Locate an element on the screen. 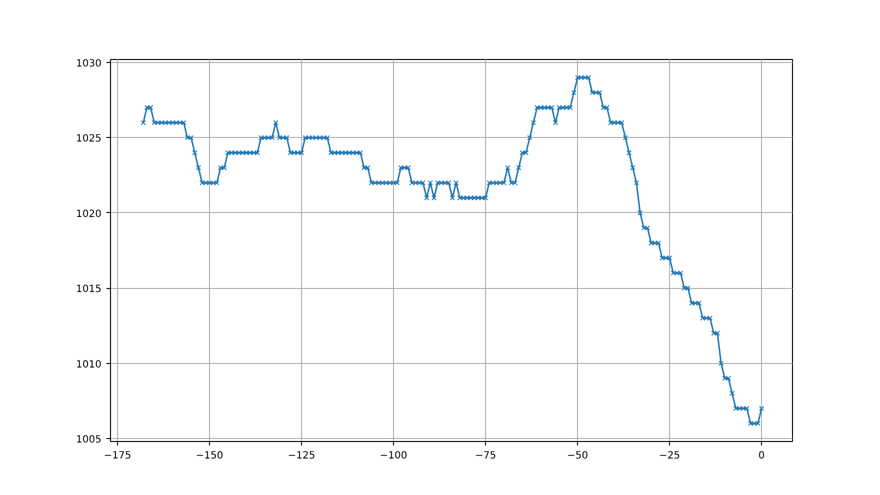 Image resolution: width=880 pixels, height=495 pixels. x-tick-label: −125 is located at coordinates (302, 456).